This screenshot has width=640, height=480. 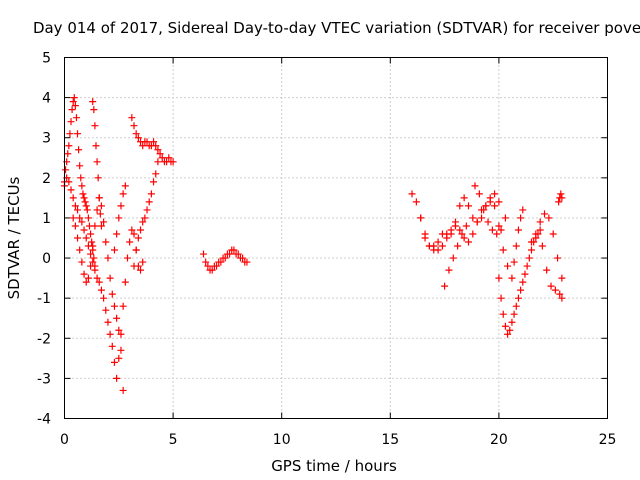 I want to click on x-tick-label: 0, so click(x=64, y=440).